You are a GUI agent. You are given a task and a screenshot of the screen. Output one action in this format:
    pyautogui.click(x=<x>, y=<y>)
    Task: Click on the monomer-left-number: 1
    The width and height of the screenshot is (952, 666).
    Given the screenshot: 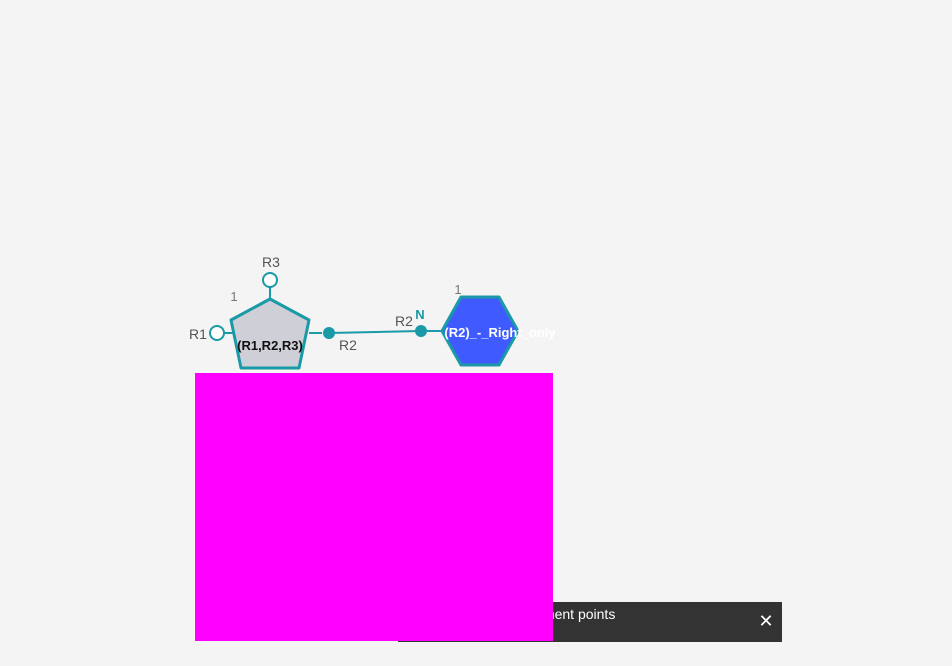 What is the action you would take?
    pyautogui.click(x=233, y=296)
    